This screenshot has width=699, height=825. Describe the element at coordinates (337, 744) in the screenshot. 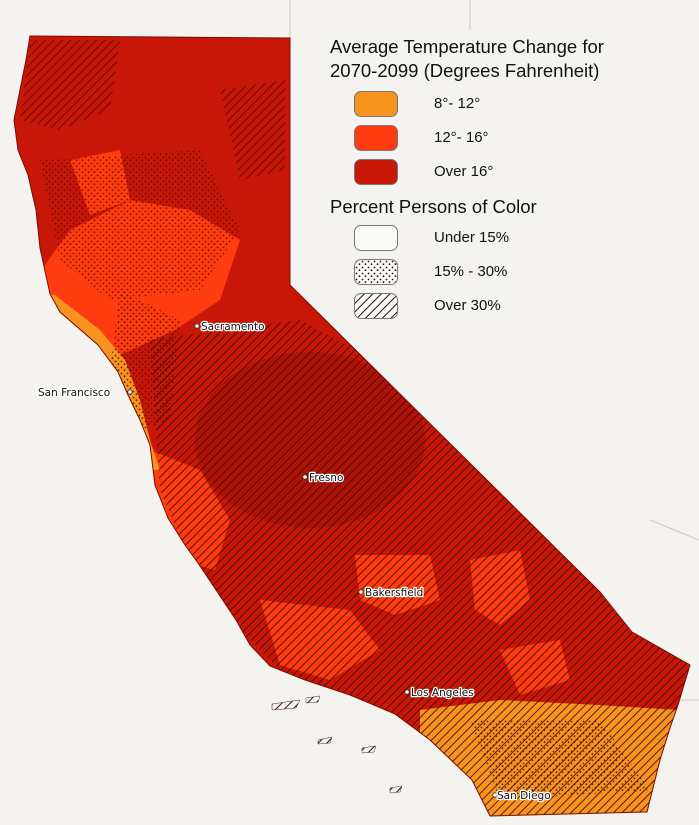

I see `channel-islands` at that location.